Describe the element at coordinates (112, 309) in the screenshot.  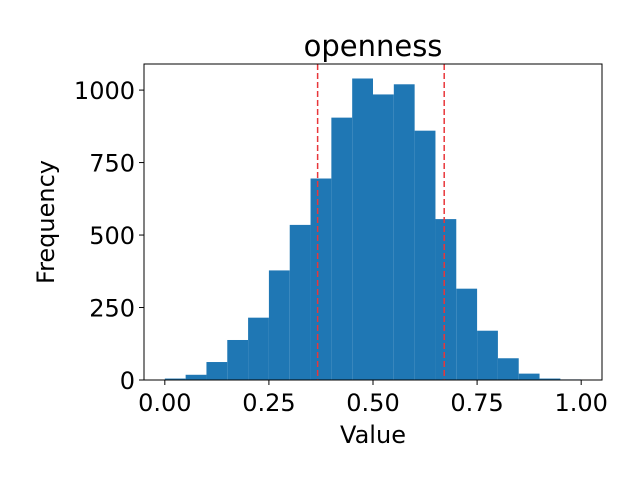
I see `y-tick-label: 250` at that location.